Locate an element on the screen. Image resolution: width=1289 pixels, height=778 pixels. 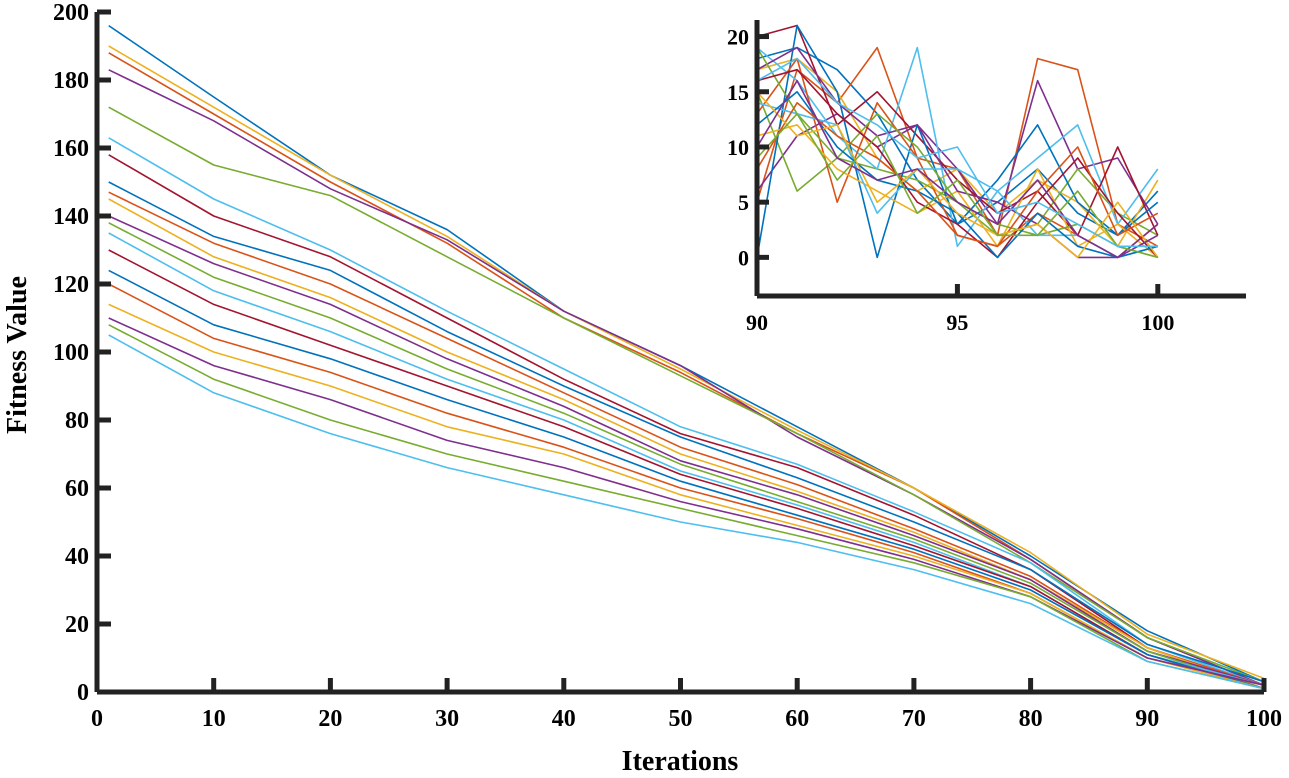
main-x-tick-label: 40 is located at coordinates (564, 719).